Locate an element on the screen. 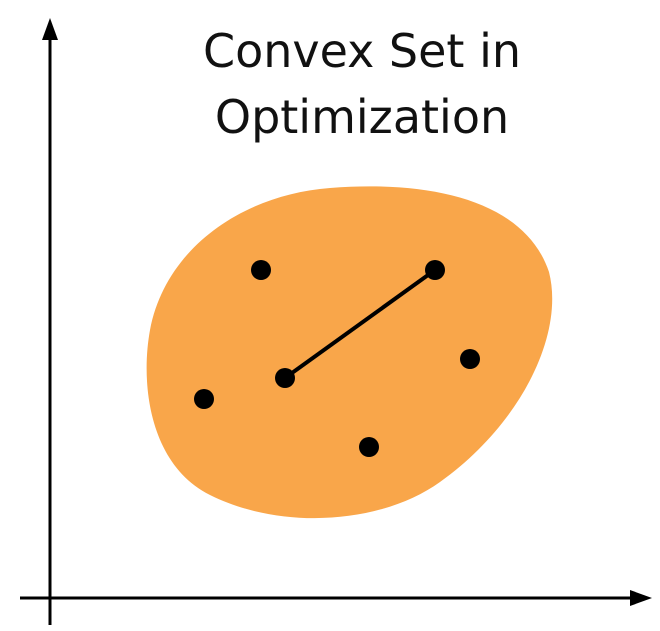  y-axis-arrow-icon is located at coordinates (50, 29).